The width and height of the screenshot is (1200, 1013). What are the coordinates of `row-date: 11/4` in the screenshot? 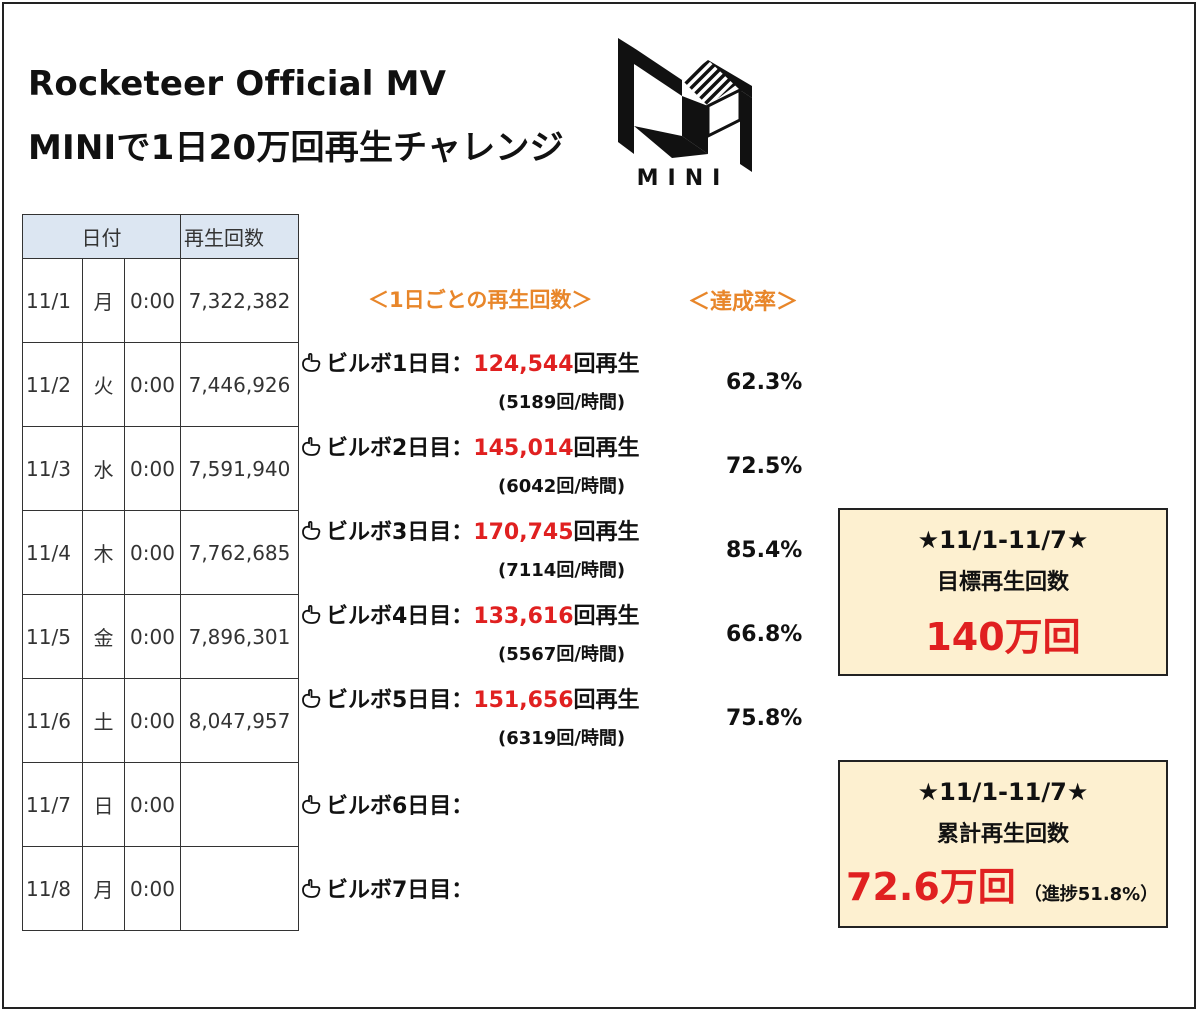 It's located at (52, 552).